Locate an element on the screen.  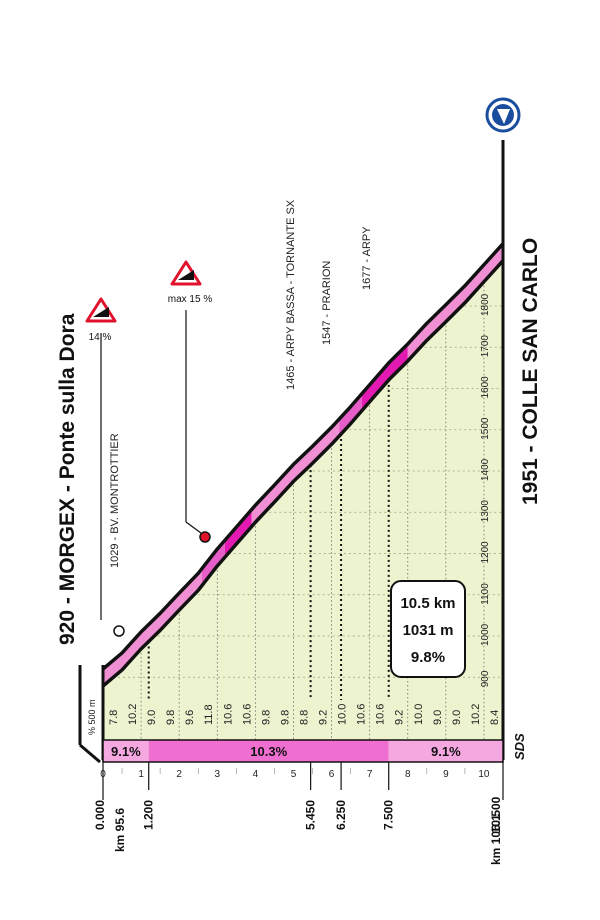
km-axis: 012345678910 is located at coordinates (302, 780).